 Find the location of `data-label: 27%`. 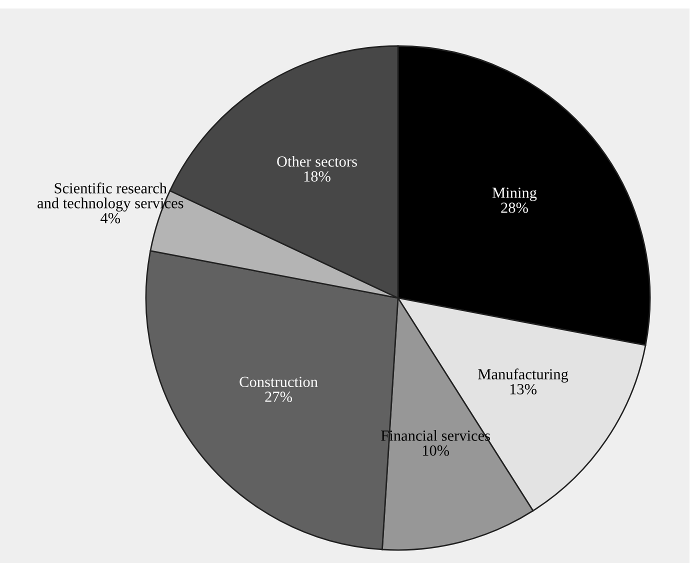

data-label: 27% is located at coordinates (278, 397).